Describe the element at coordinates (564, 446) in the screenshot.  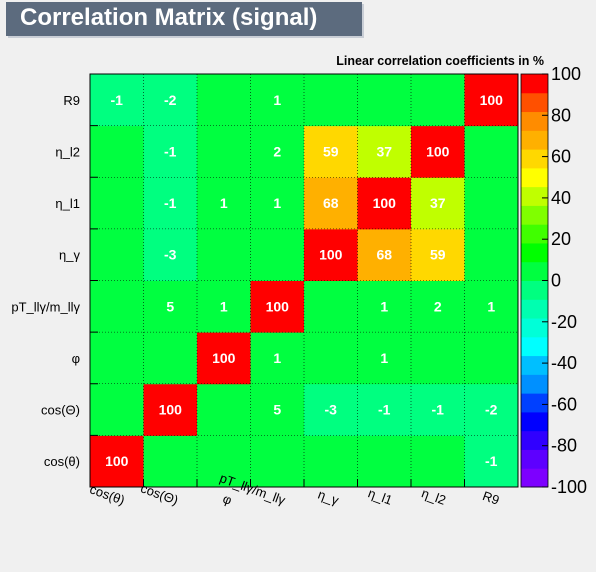
I see `palette-tick-label: -80` at that location.